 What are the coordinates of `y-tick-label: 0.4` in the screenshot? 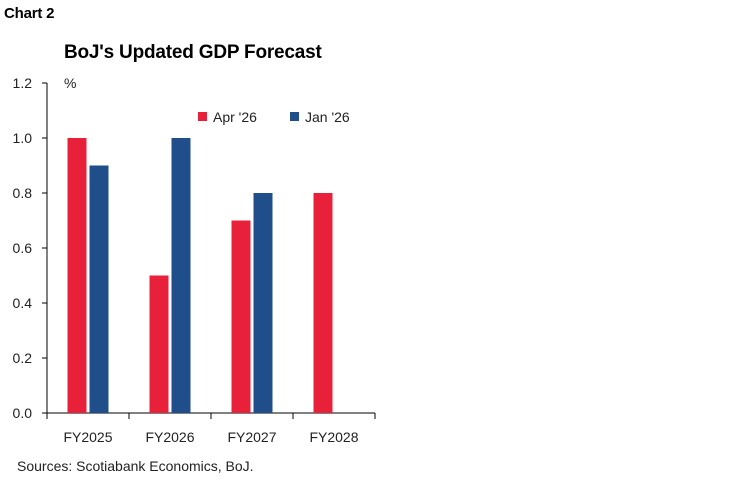 It's located at (23, 303).